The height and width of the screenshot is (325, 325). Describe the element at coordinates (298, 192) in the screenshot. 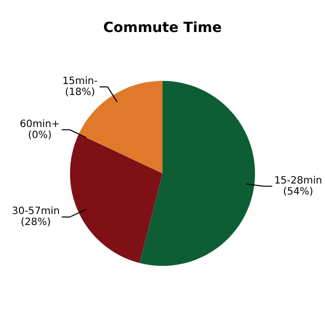

I see `data-label: (54%)` at that location.